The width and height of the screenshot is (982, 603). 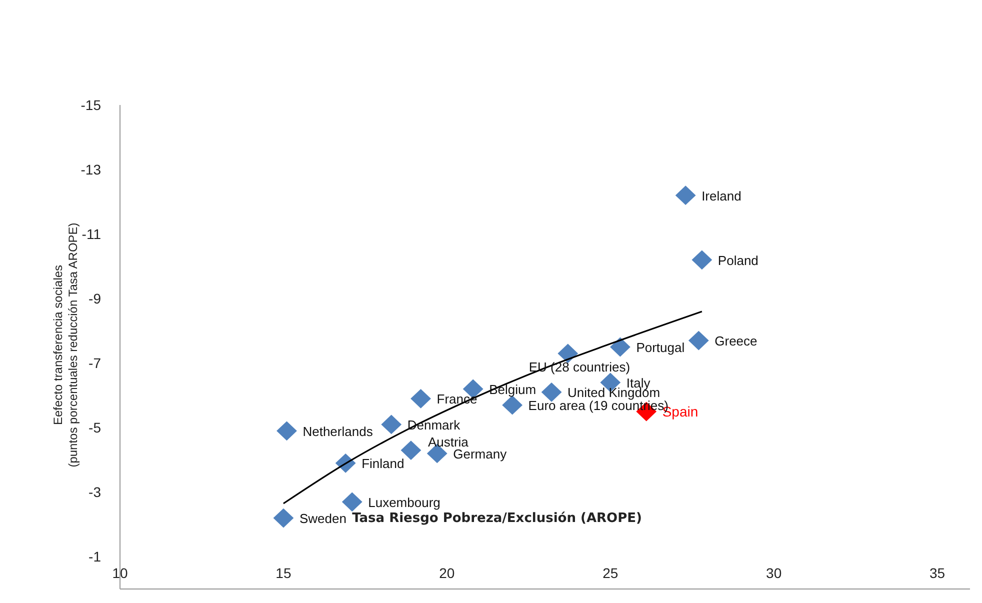 I want to click on annotation: Poland, so click(x=738, y=260).